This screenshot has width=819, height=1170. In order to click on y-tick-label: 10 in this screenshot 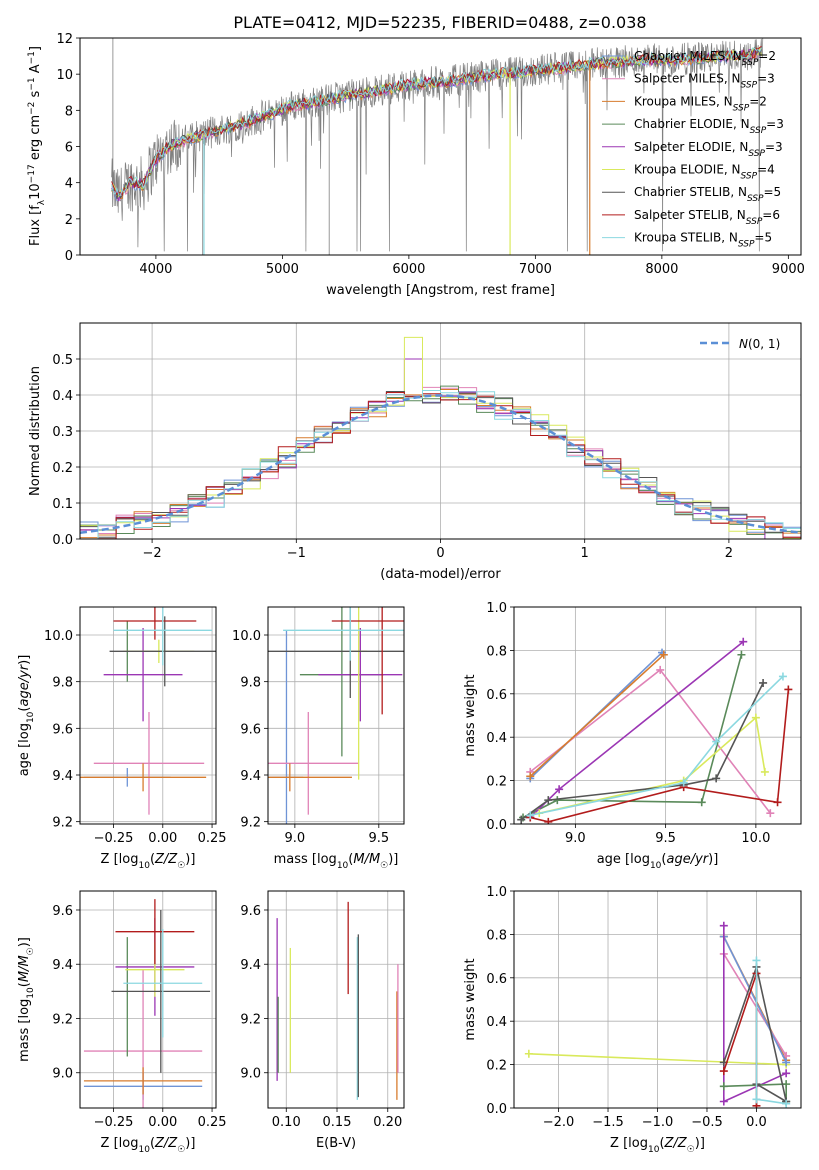, I will do `click(64, 75)`.